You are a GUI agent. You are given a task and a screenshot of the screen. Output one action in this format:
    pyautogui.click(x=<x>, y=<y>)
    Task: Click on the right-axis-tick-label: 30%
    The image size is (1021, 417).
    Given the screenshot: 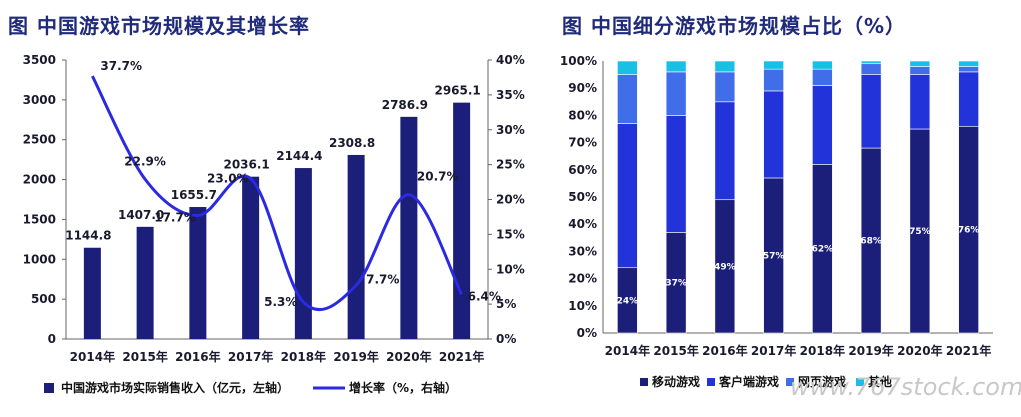 What is the action you would take?
    pyautogui.click(x=510, y=130)
    